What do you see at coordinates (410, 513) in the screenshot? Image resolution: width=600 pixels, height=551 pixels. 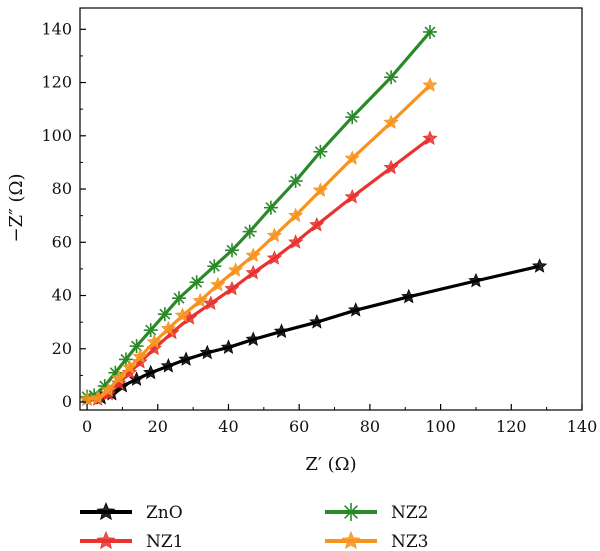 I see `legend-label-nz2: NZ2` at bounding box center [410, 513].